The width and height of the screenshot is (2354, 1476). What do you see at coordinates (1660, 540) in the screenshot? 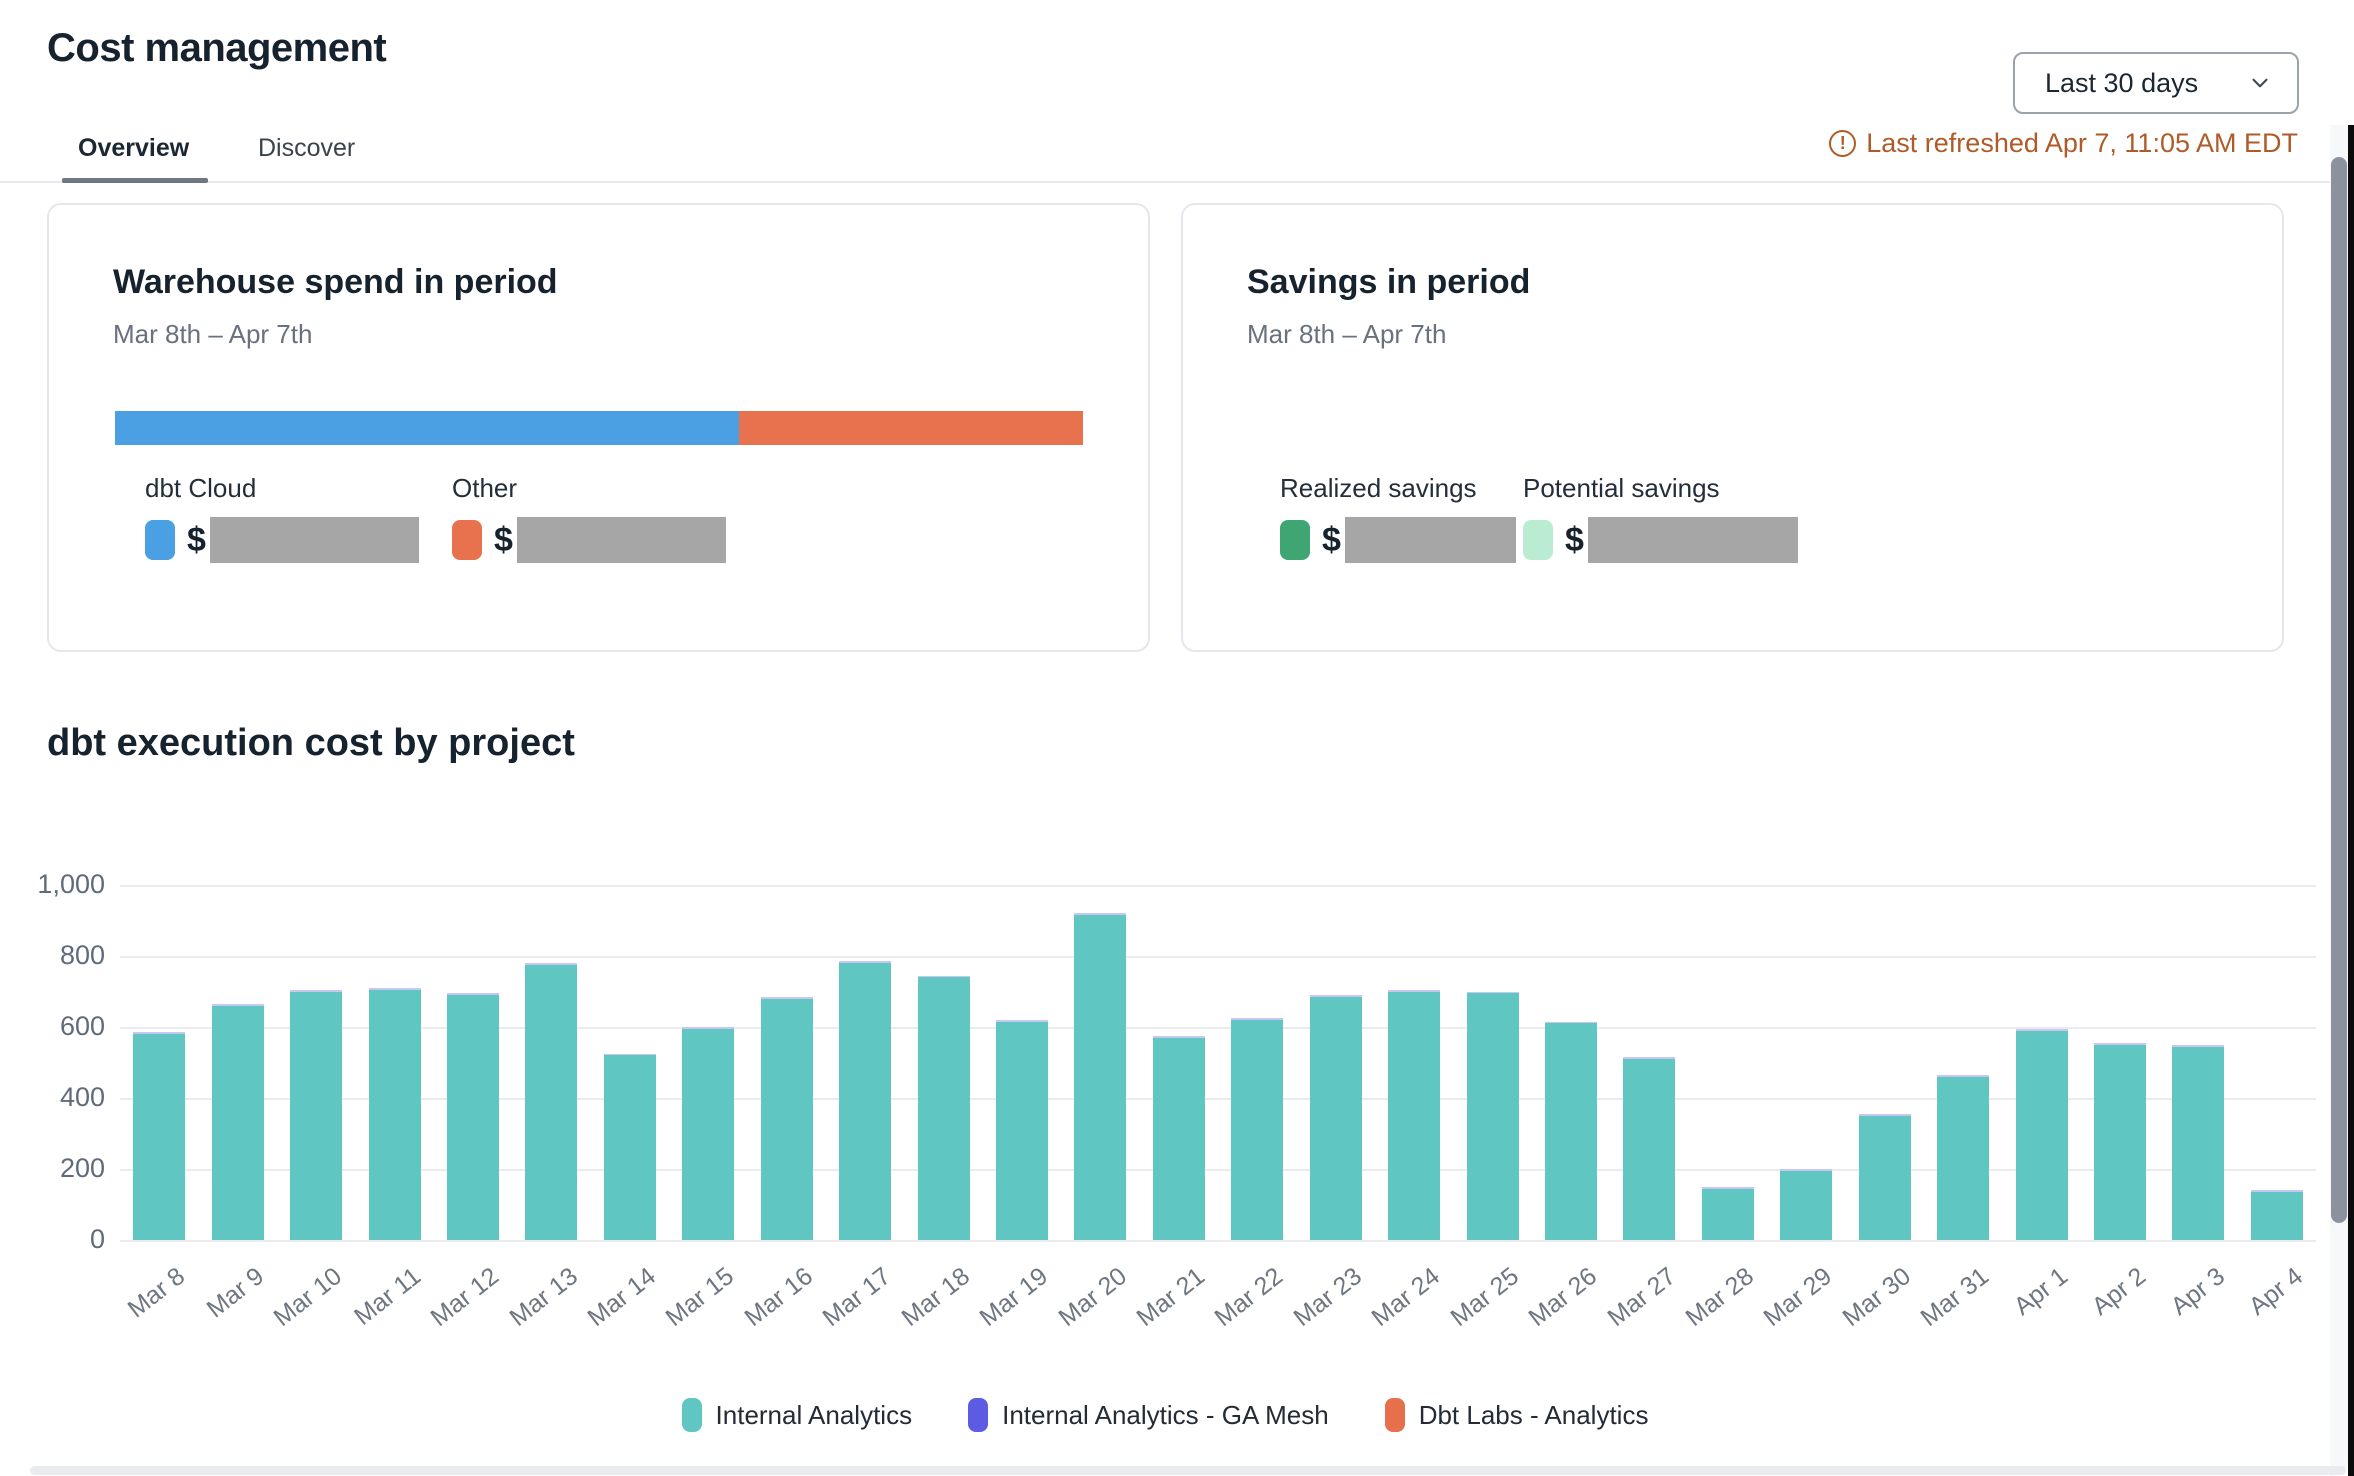
I see `potential-savings-value-row: $` at bounding box center [1660, 540].